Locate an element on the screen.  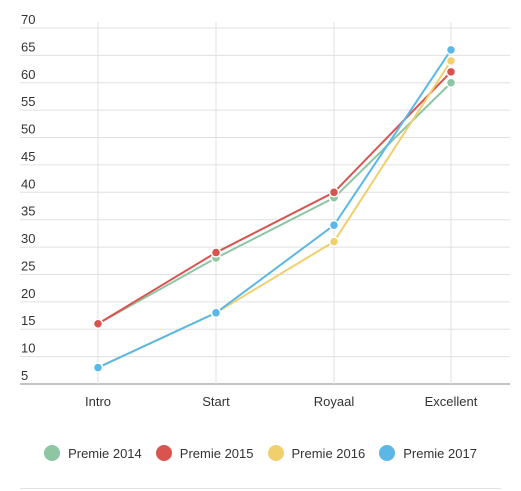
y-tick-label: 60 is located at coordinates (28, 74).